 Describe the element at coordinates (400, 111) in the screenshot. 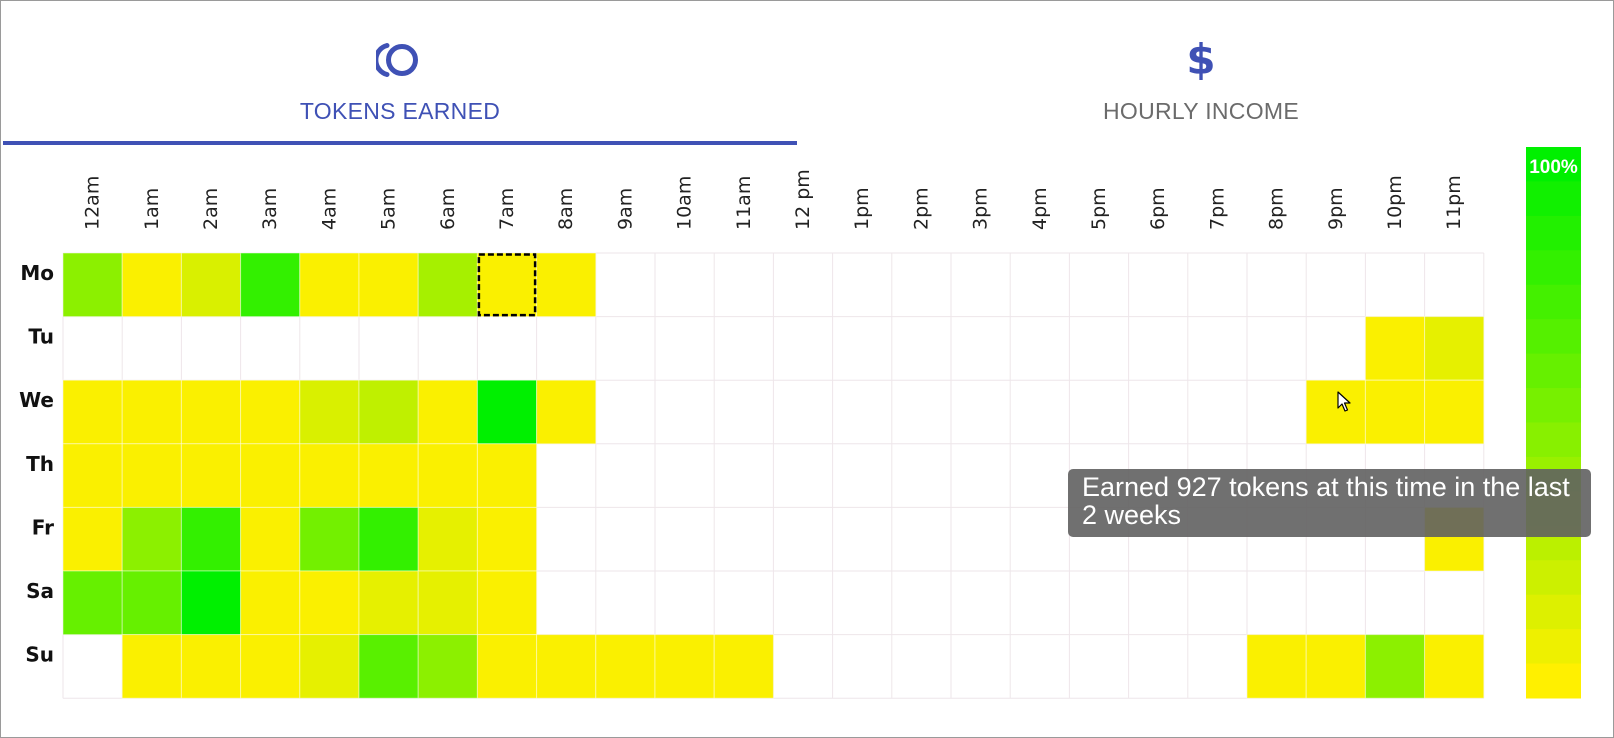

I see `tab-label-tokens-earned: TOKENS EARNED` at that location.